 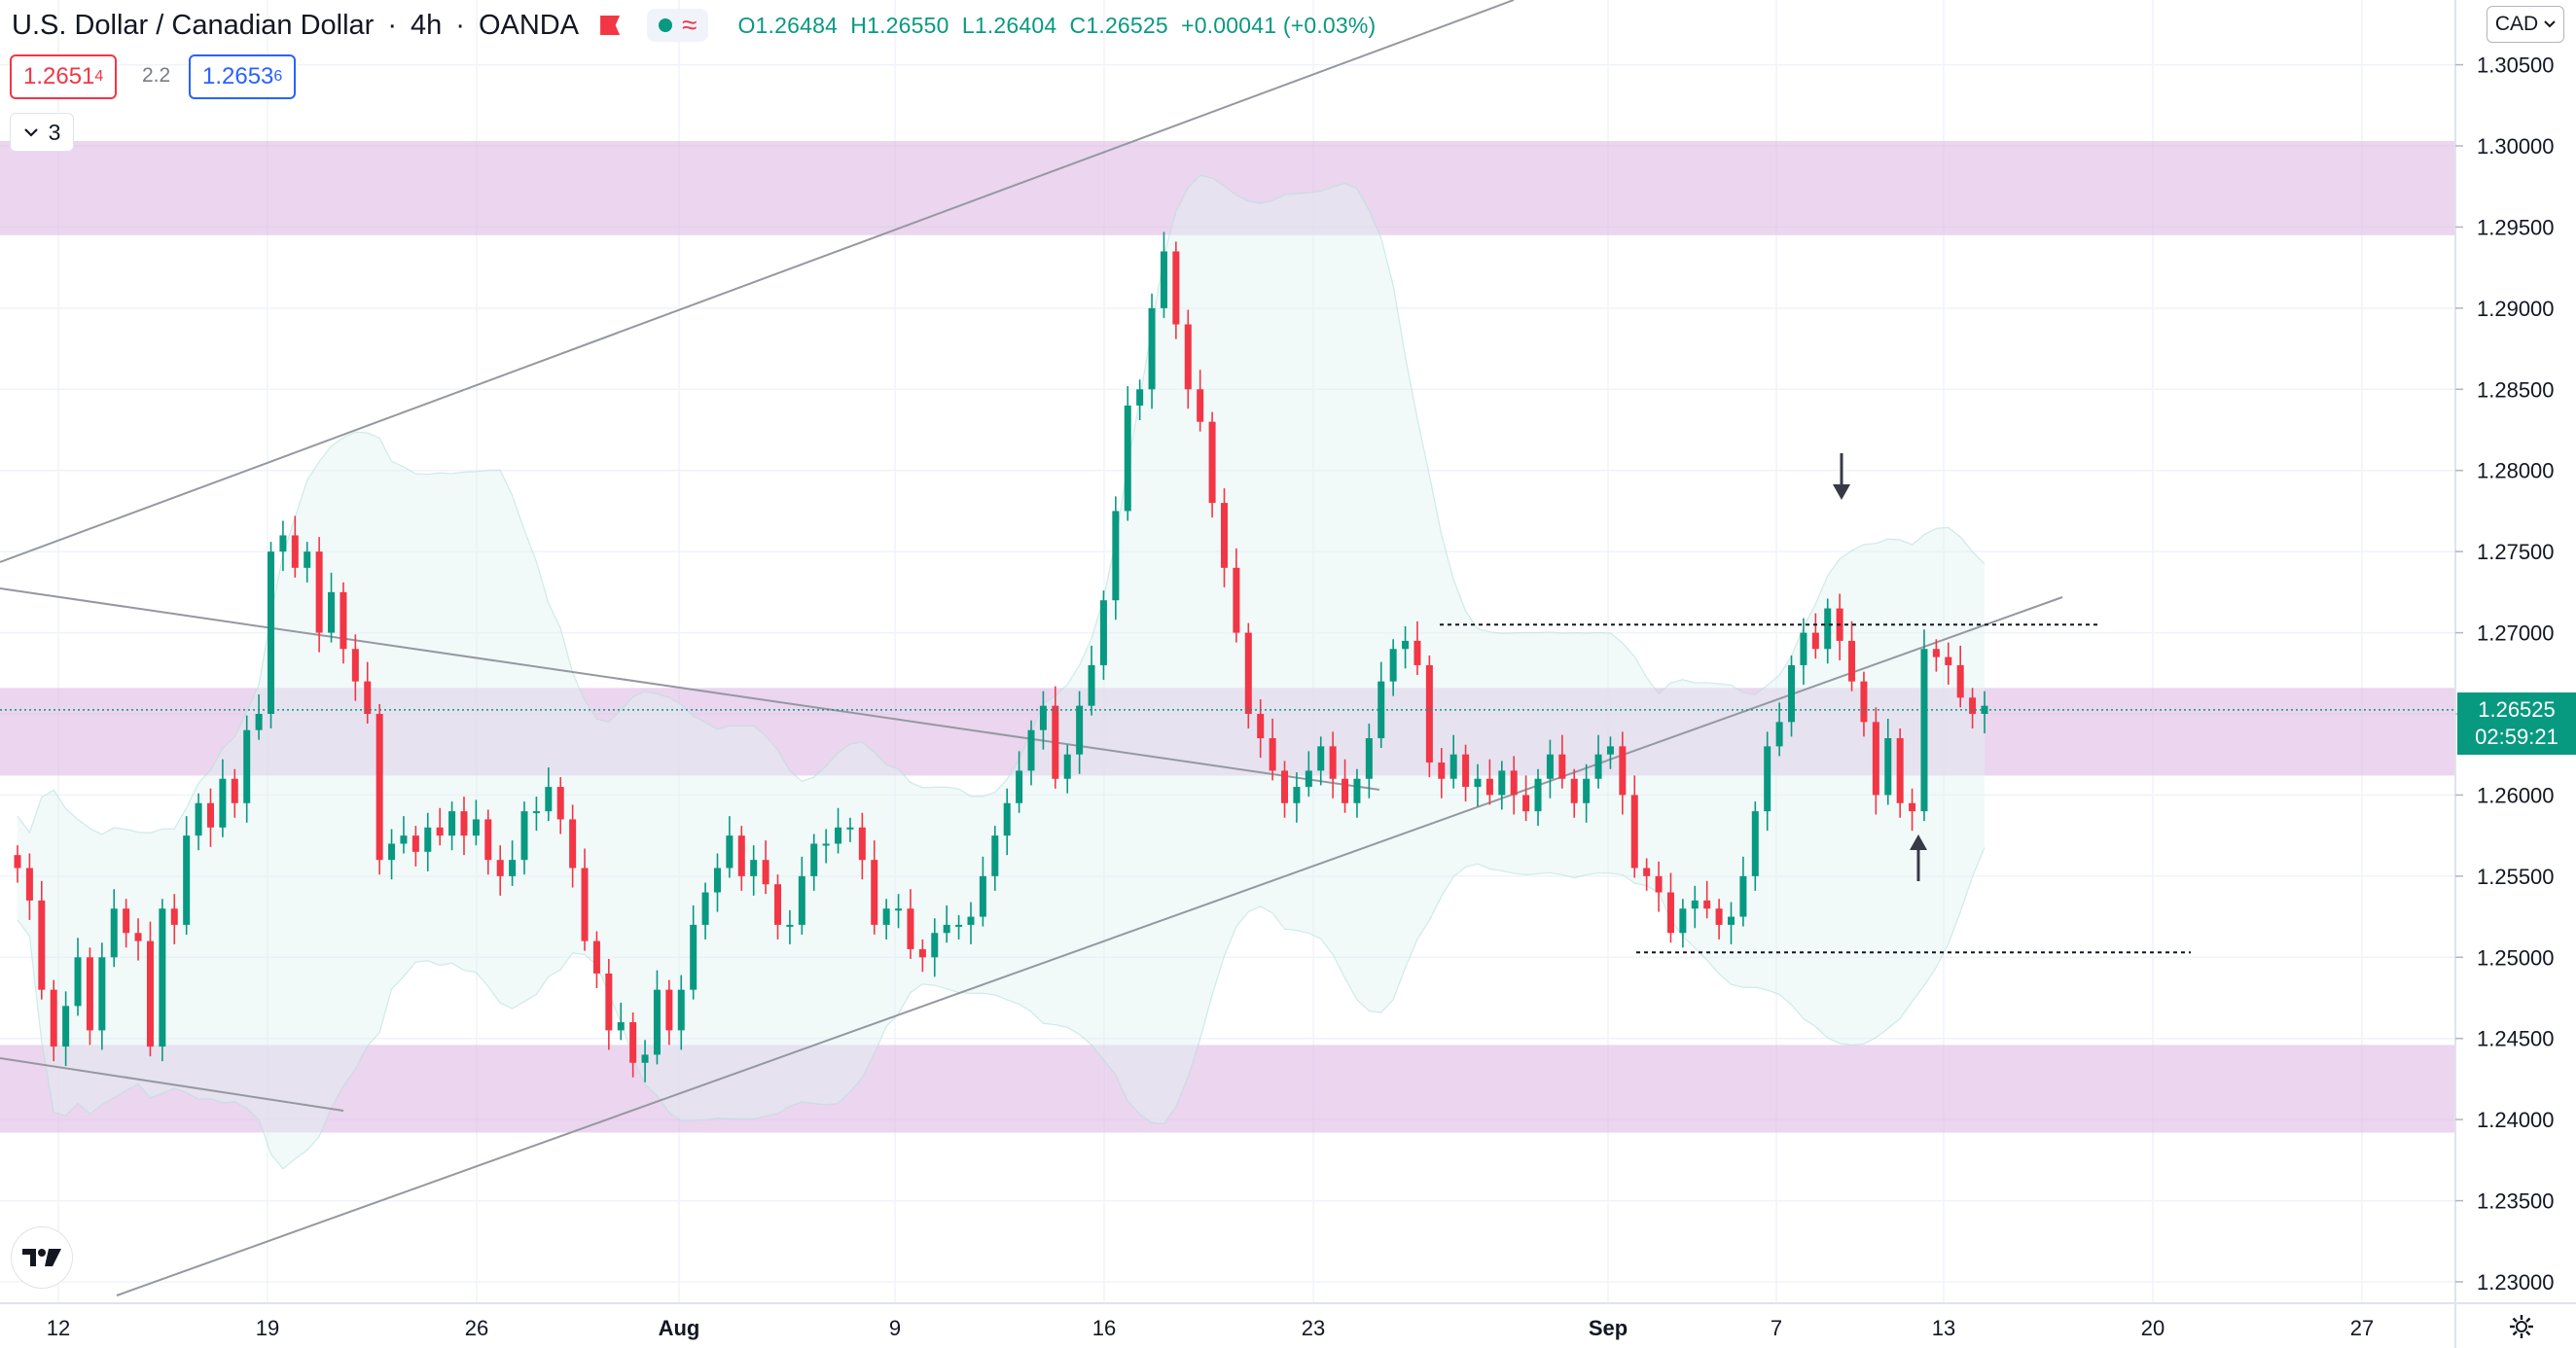 I want to click on arrow-up-icon, so click(x=1918, y=857).